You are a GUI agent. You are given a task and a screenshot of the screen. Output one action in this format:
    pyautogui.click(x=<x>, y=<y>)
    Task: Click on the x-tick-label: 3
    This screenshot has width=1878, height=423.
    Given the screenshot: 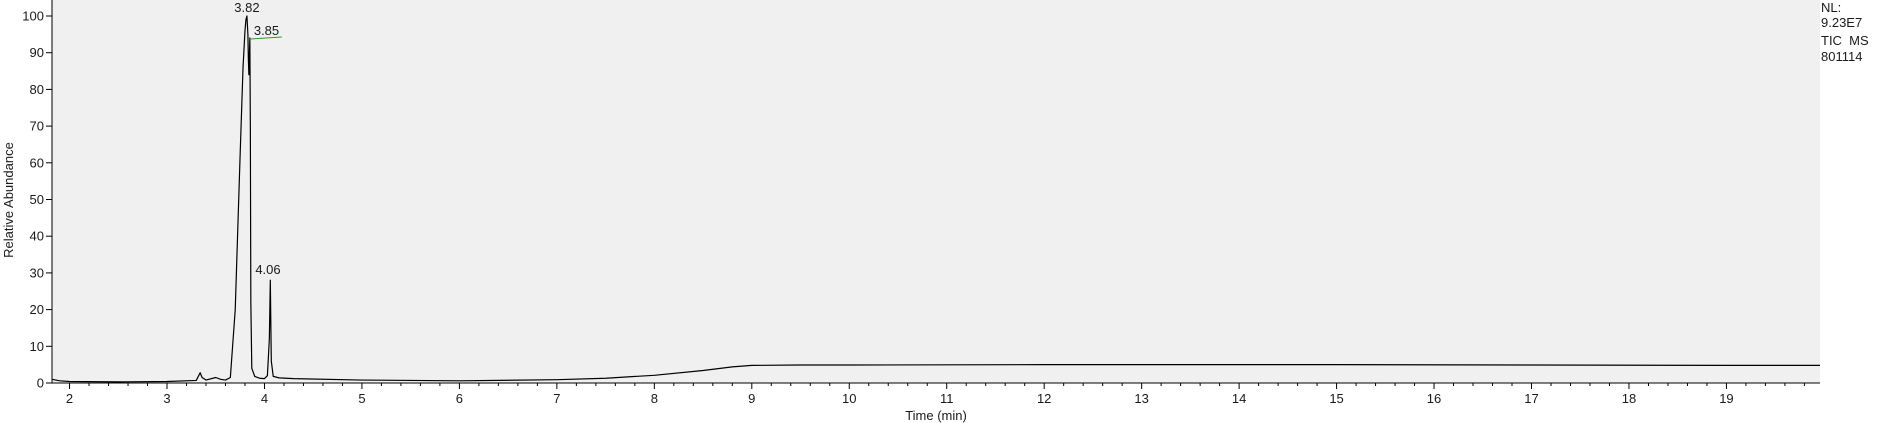 What is the action you would take?
    pyautogui.click(x=166, y=398)
    